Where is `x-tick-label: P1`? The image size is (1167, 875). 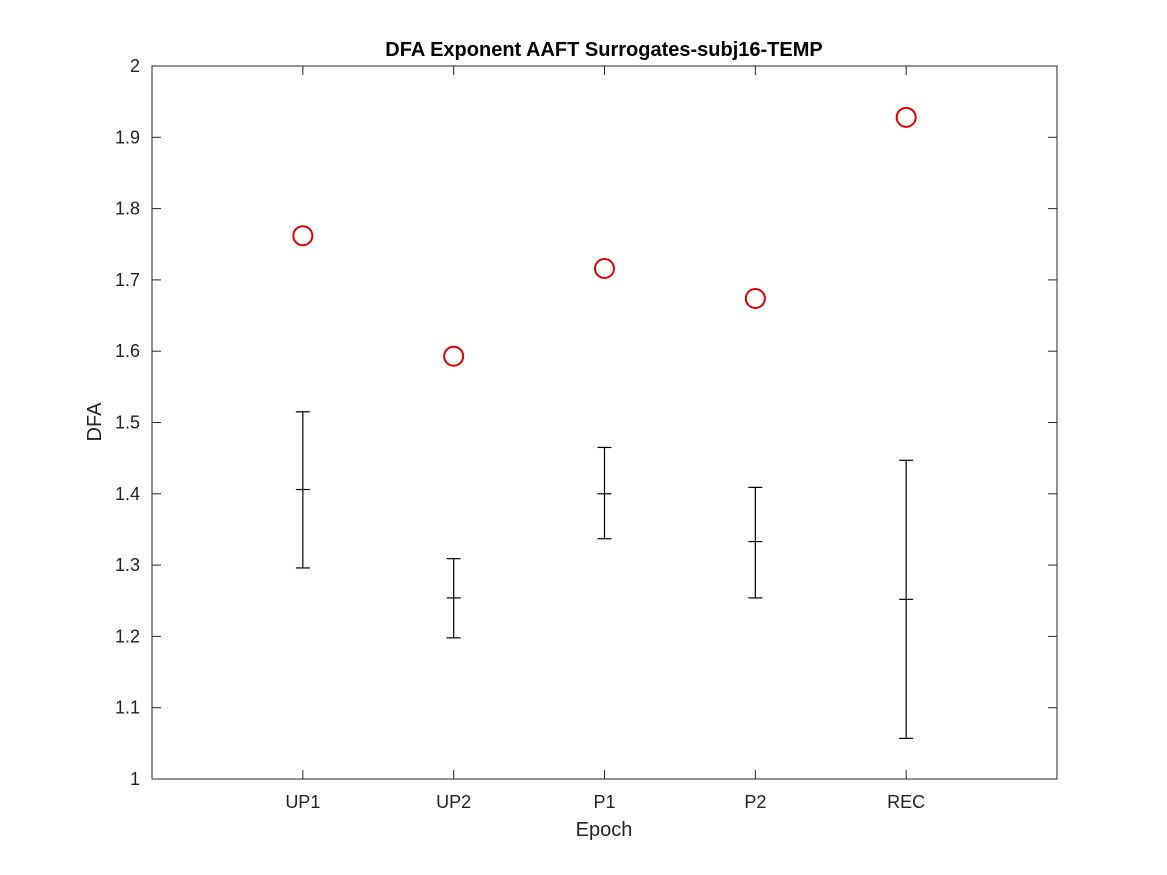
x-tick-label: P1 is located at coordinates (604, 802).